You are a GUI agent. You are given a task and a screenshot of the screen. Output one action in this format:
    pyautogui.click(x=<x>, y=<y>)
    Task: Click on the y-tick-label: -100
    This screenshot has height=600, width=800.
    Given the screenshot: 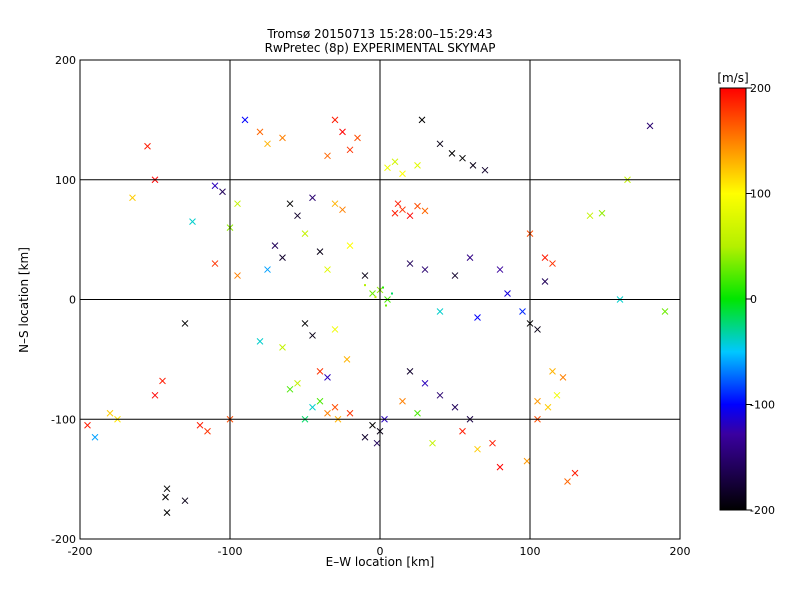 What is the action you would take?
    pyautogui.click(x=63, y=419)
    